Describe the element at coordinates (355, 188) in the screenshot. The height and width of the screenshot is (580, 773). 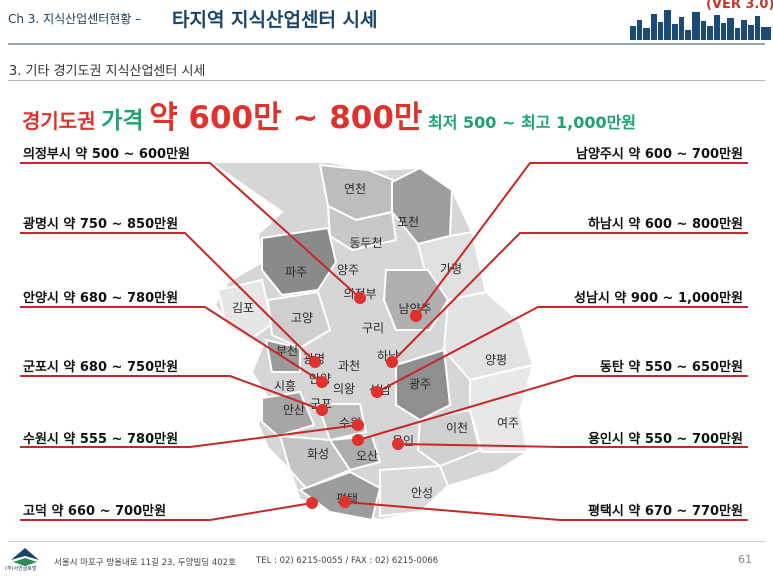
I see `map-region-label: 연천` at that location.